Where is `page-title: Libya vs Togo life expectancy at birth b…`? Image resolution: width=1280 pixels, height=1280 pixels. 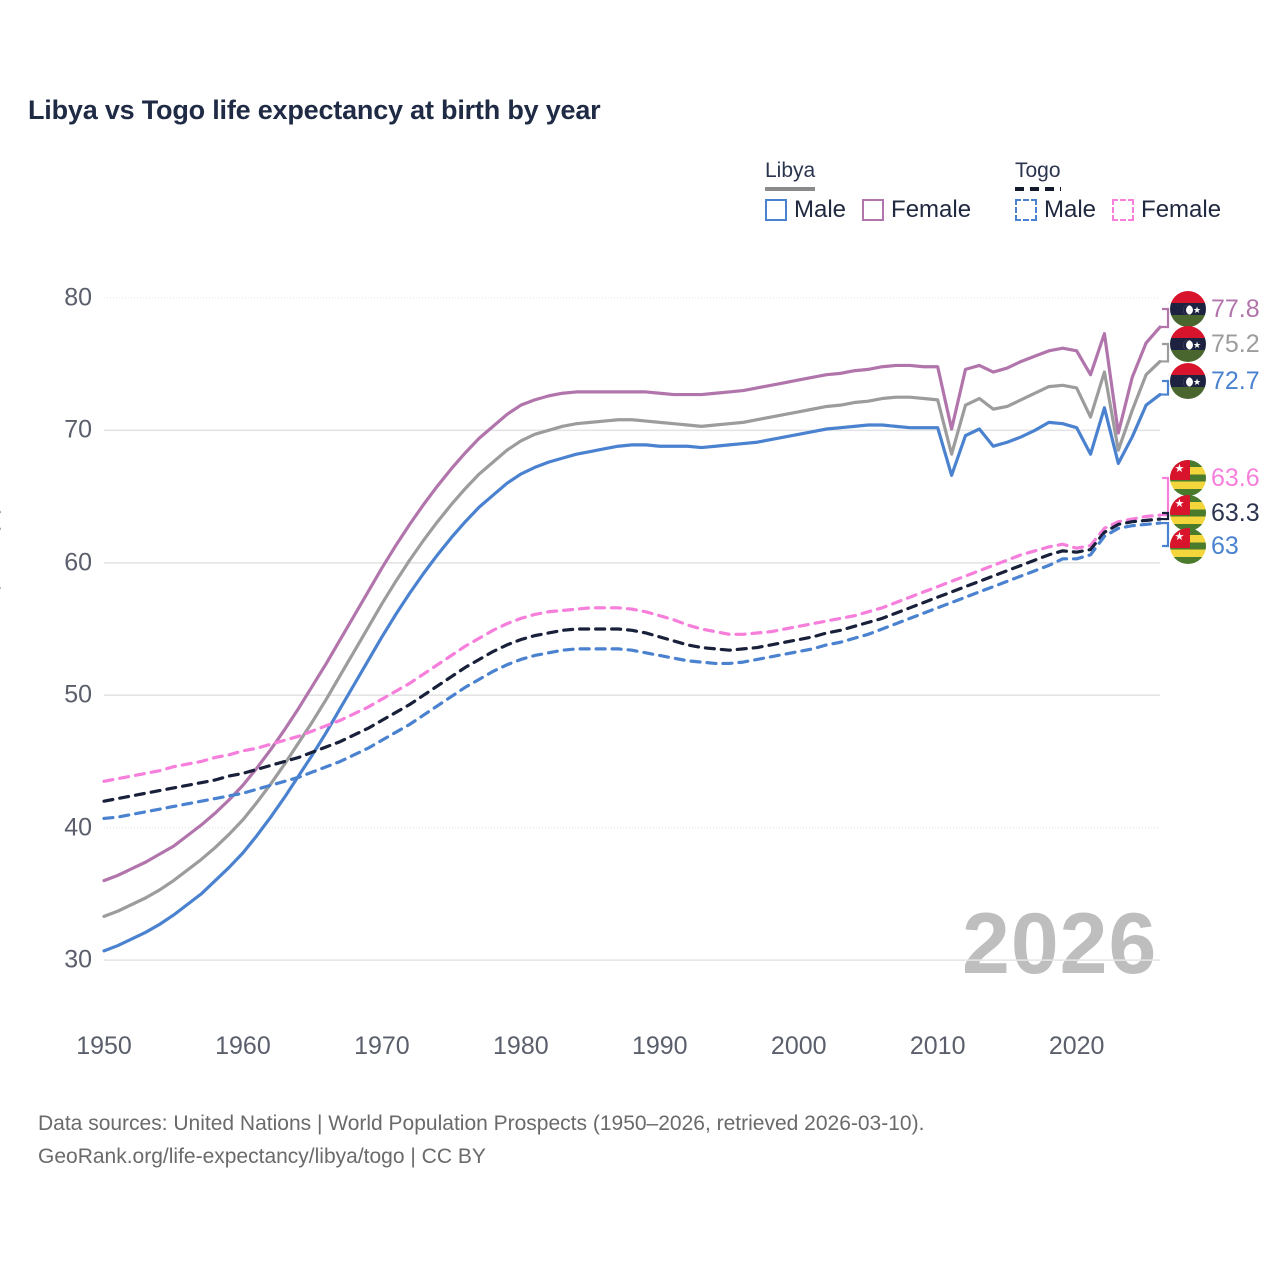 page-title: Libya vs Togo life expectancy at birth b… is located at coordinates (314, 110).